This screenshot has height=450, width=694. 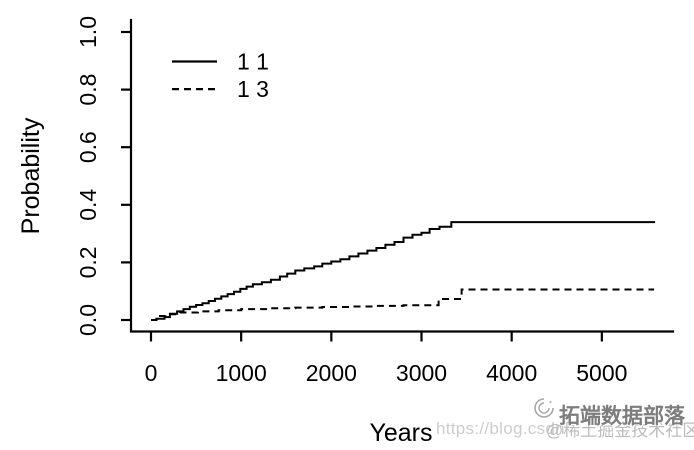 What do you see at coordinates (544, 408) in the screenshot?
I see `swirl-icon` at bounding box center [544, 408].